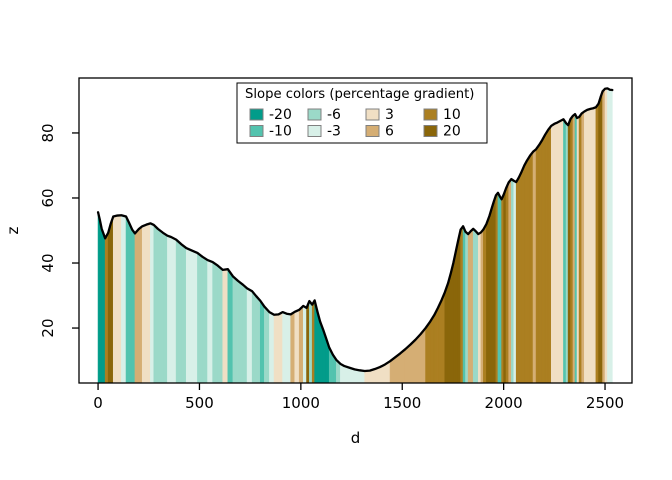  I want to click on legend-label: -6, so click(334, 115).